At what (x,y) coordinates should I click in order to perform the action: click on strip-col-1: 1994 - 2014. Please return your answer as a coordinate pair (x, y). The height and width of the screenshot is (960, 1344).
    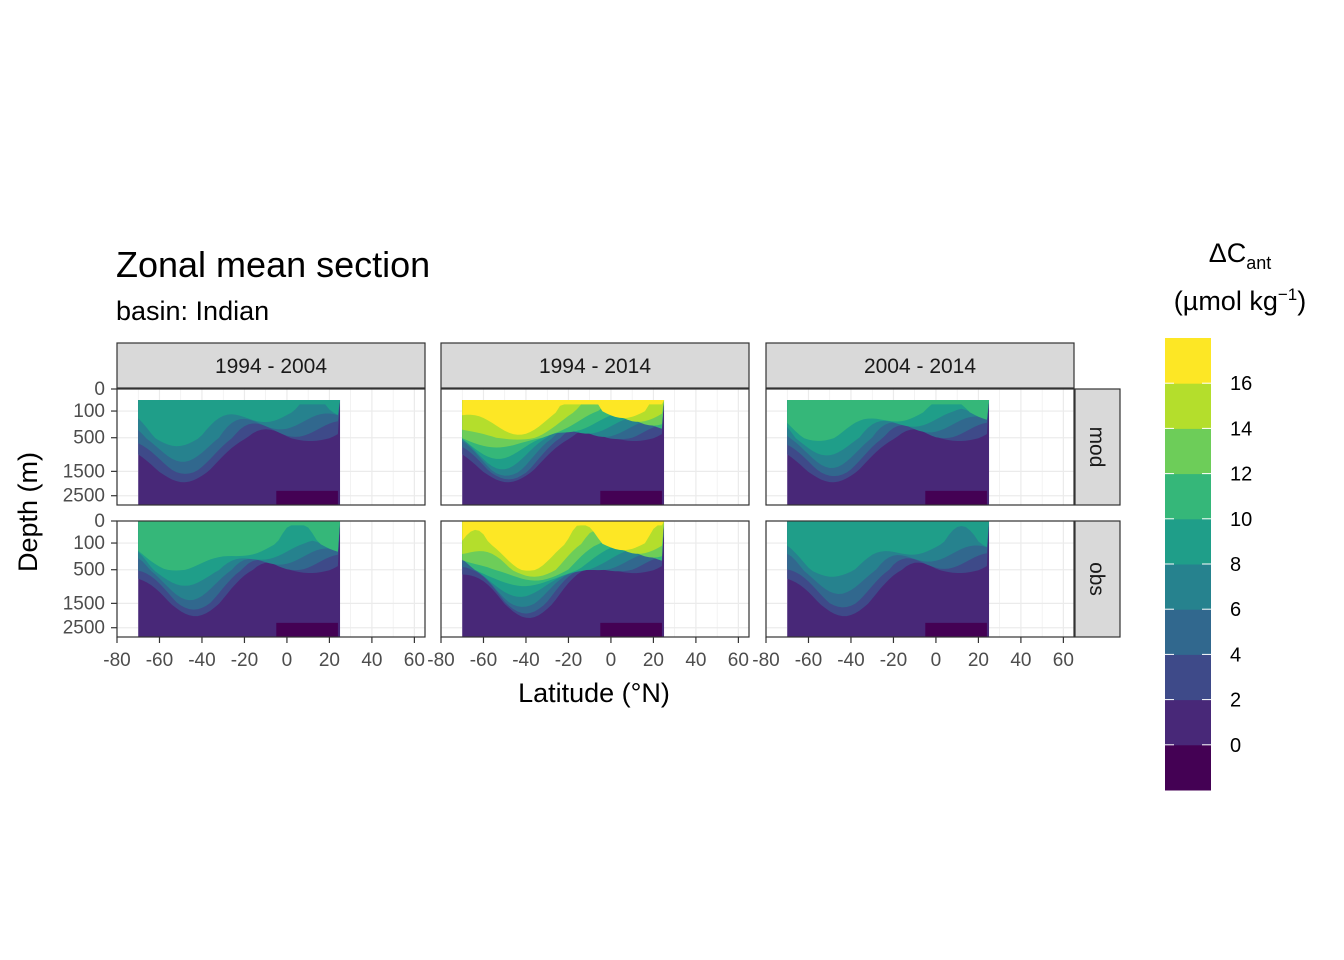
    Looking at the image, I should click on (595, 365).